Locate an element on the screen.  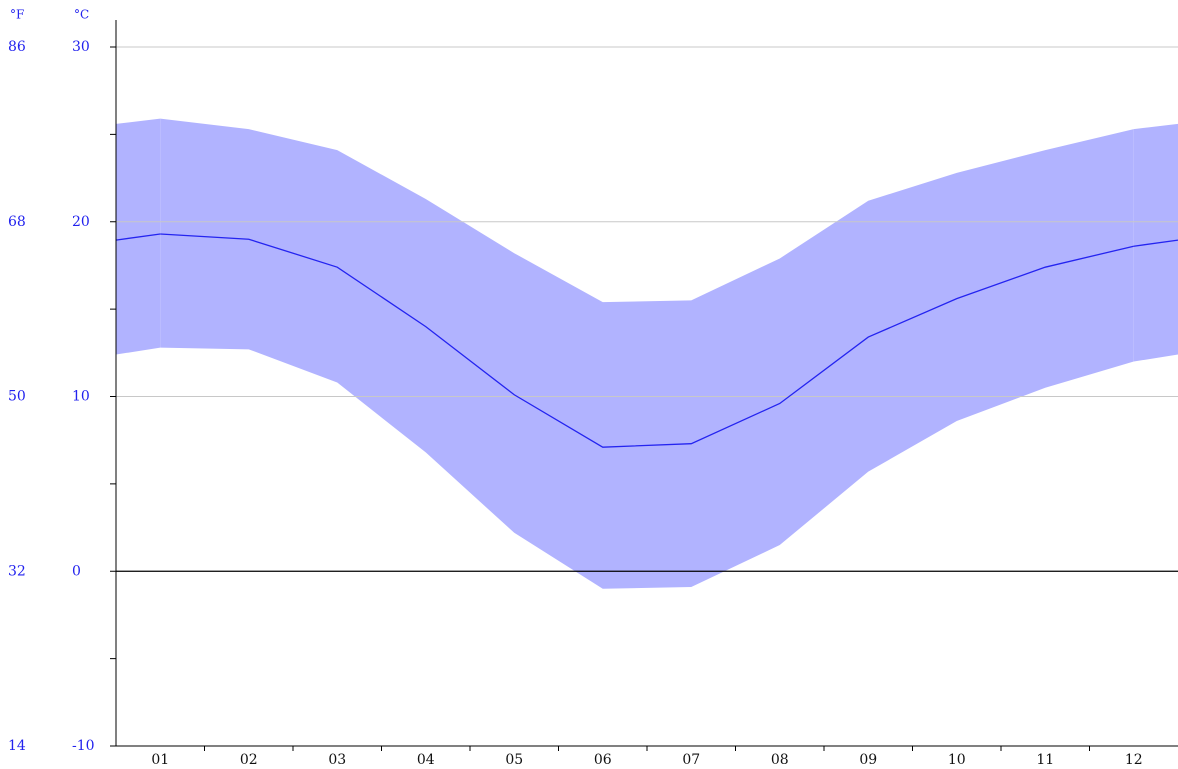
x-tick-label: 10 is located at coordinates (957, 760).